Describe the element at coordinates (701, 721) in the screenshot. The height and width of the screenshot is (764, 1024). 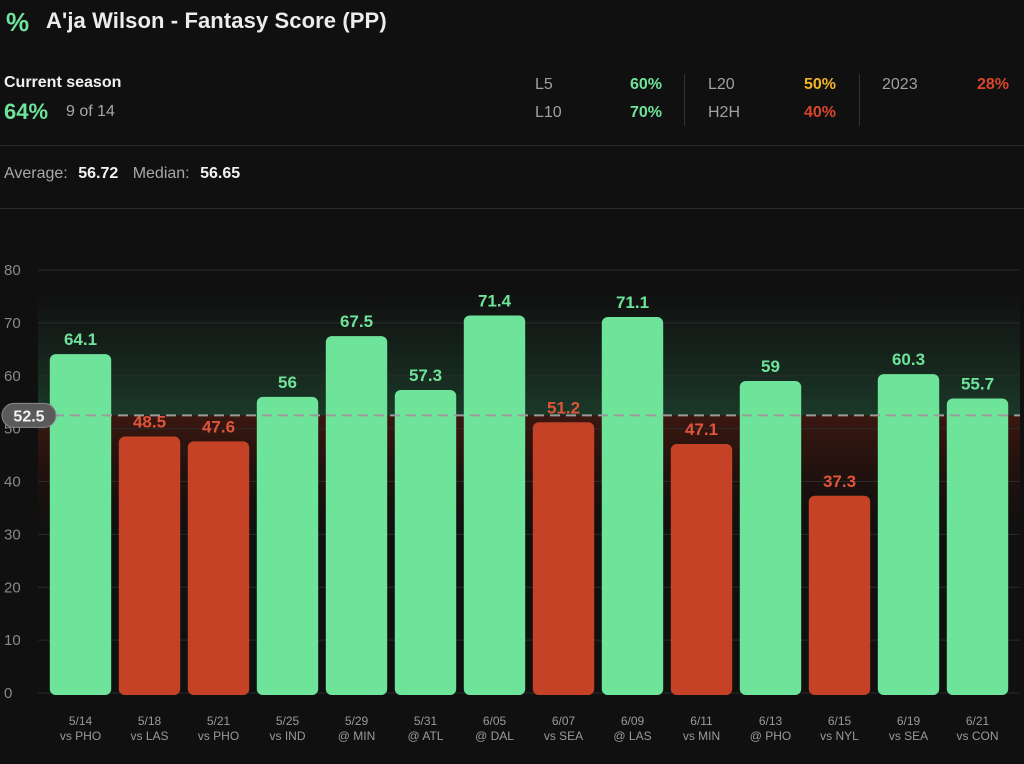
I see `x-tick-date: 6/11` at that location.